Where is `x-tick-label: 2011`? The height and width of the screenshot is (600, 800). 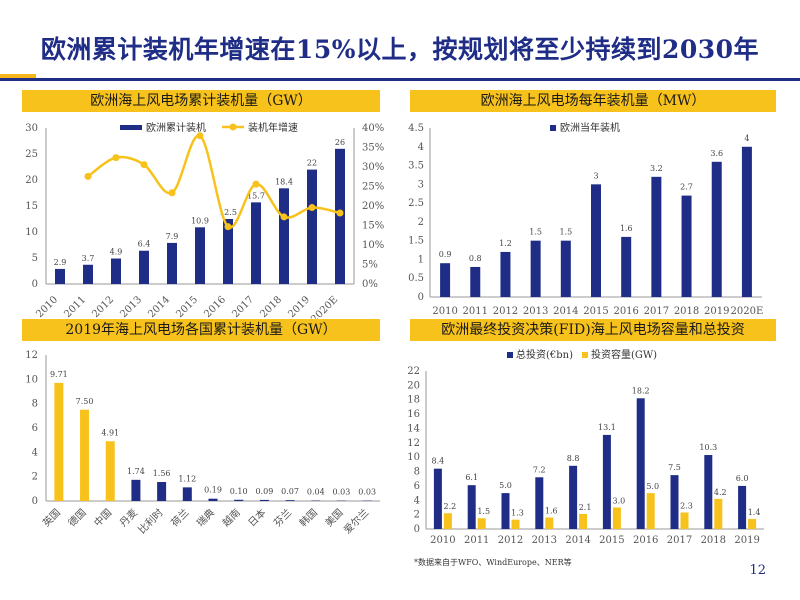
x-tick-label: 2011 is located at coordinates (476, 540).